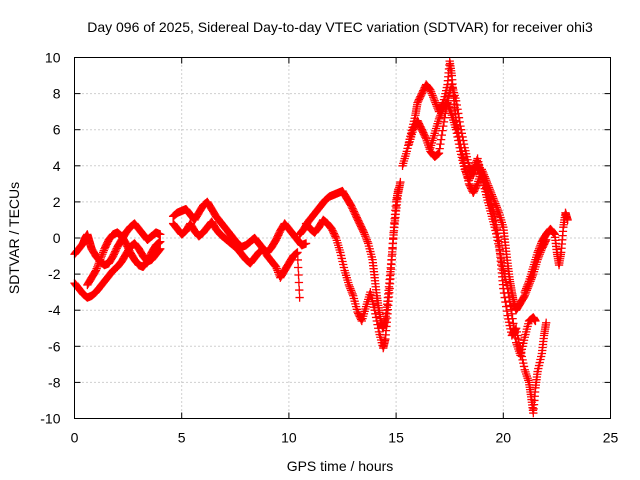  I want to click on series-track-h, so click(474, 185).